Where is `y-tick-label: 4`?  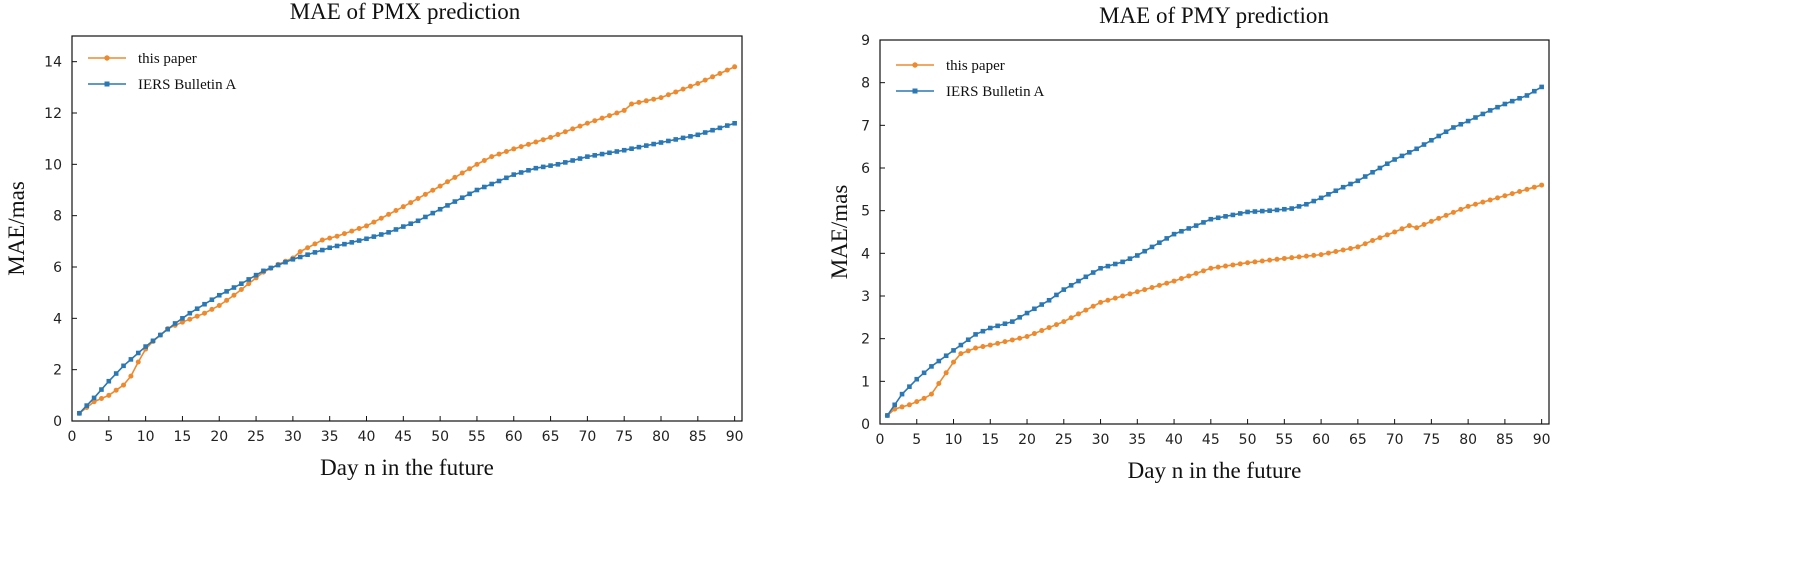
y-tick-label: 4 is located at coordinates (57, 319).